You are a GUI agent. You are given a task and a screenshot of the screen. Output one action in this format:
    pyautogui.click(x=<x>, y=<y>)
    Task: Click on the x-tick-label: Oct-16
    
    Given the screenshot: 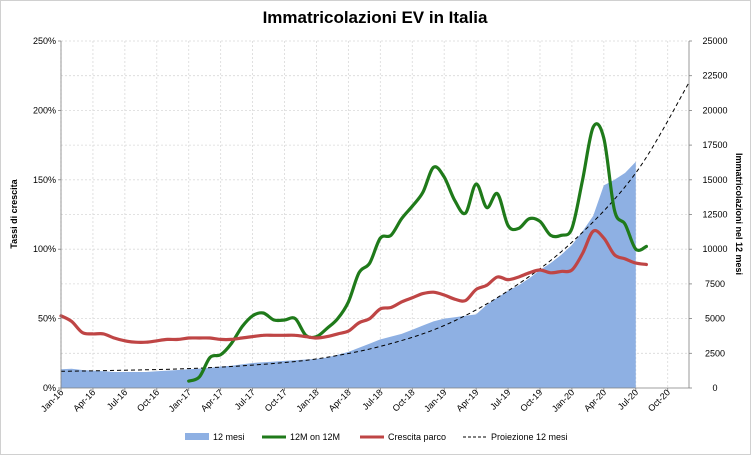 What is the action you would take?
    pyautogui.click(x=148, y=400)
    